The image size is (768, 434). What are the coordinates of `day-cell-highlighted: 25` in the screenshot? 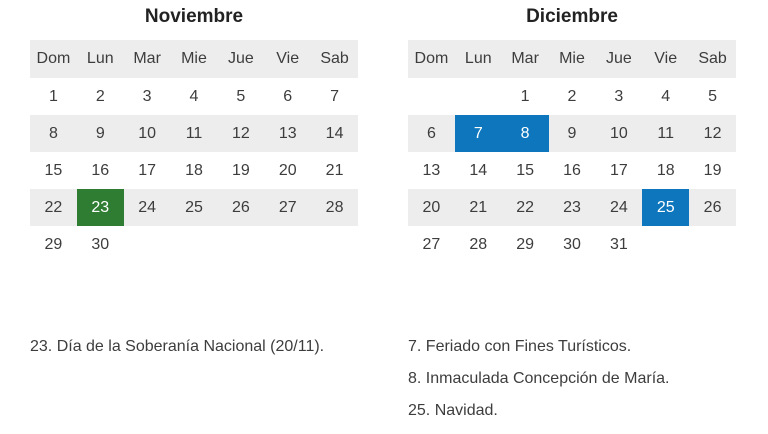 It's located at (666, 207).